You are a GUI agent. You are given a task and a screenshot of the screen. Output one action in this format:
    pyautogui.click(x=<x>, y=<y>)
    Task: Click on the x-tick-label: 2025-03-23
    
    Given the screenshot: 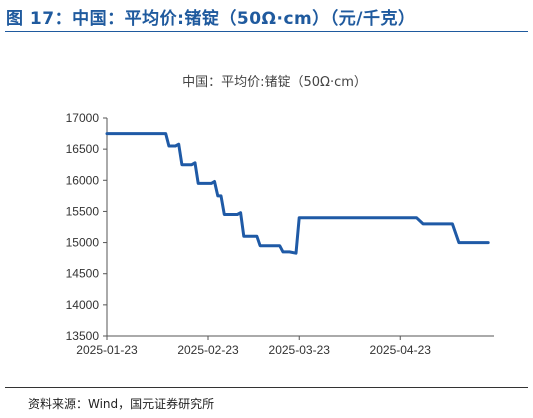 What is the action you would take?
    pyautogui.click(x=300, y=350)
    